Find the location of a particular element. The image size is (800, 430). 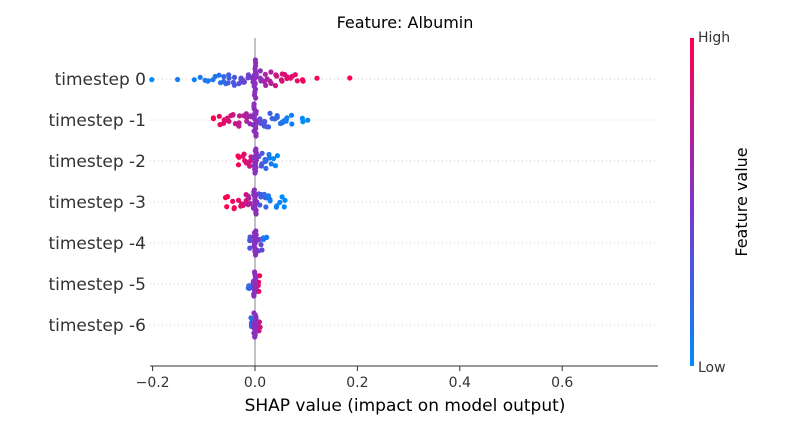

y-tick-label: timestep -5 is located at coordinates (97, 285).